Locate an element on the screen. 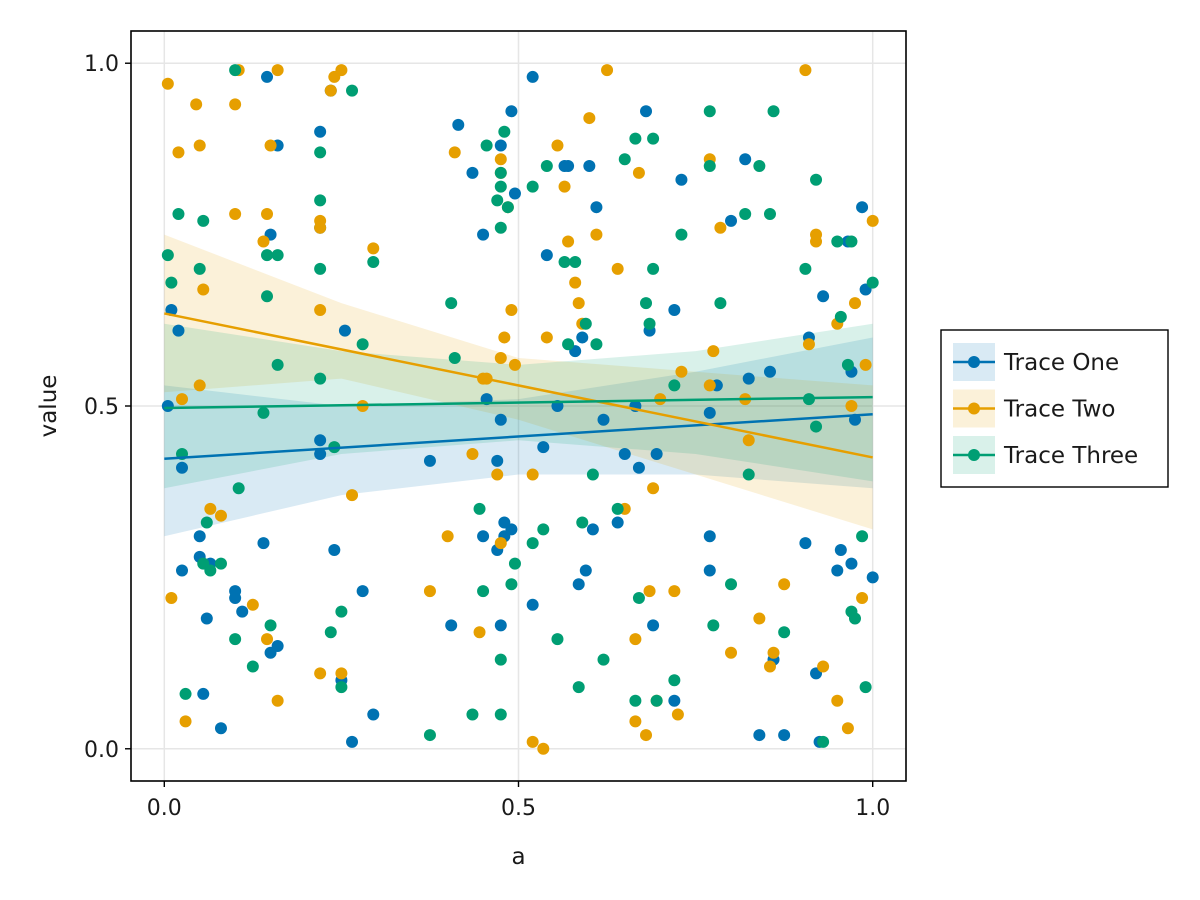  x-tick-label: 1.0 is located at coordinates (872, 808).